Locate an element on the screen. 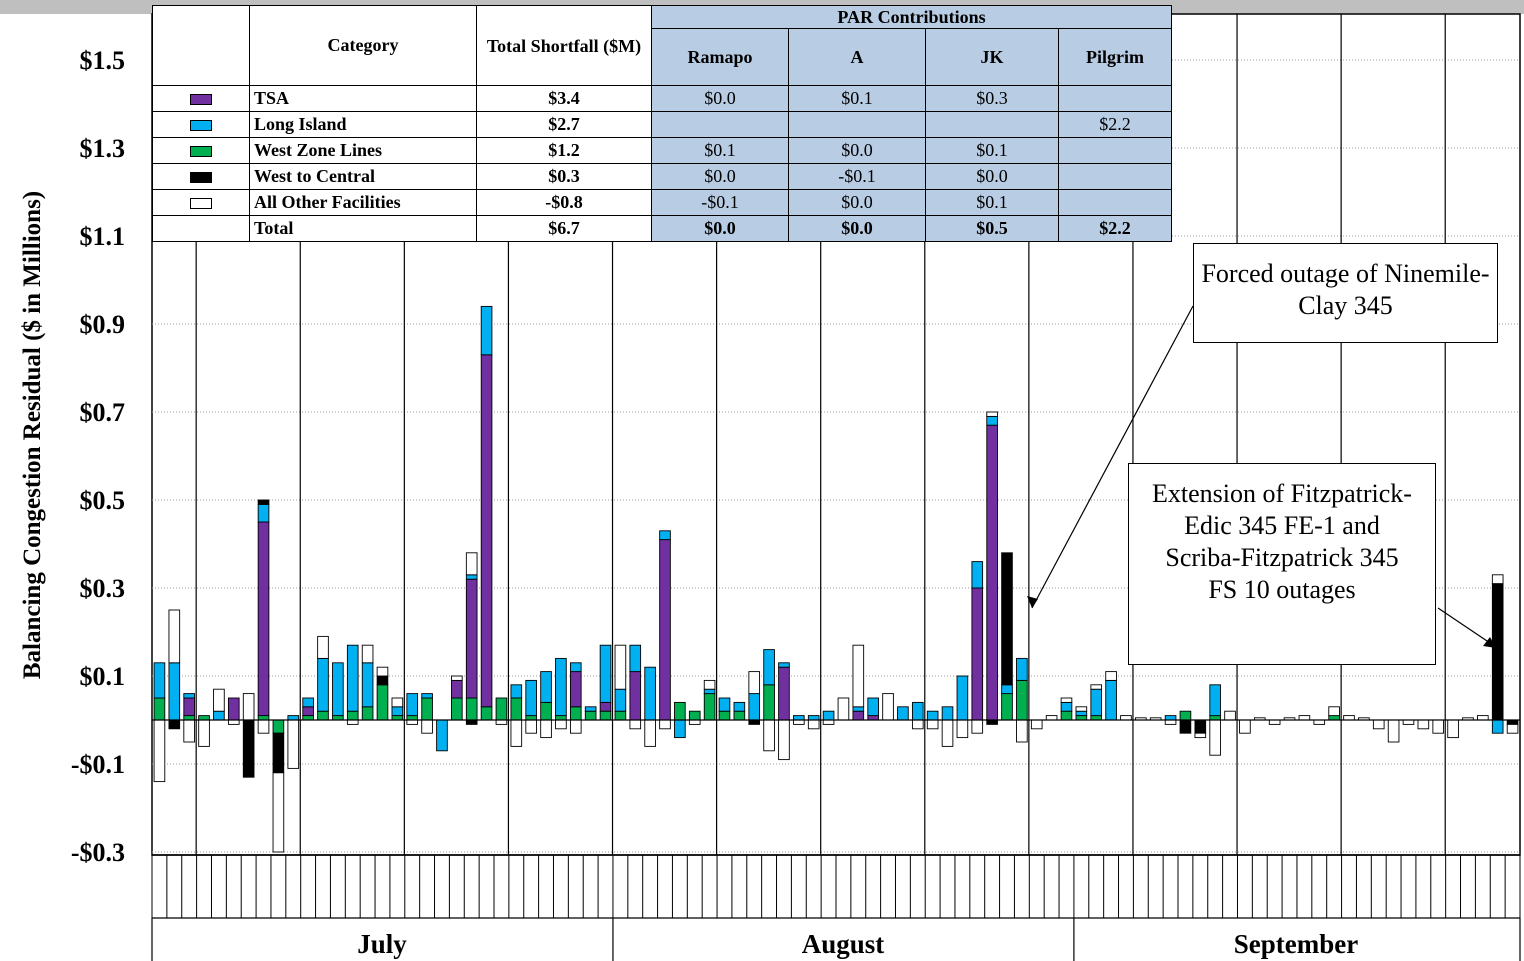 This screenshot has width=1524, height=961. row-category: West to Central is located at coordinates (363, 176).